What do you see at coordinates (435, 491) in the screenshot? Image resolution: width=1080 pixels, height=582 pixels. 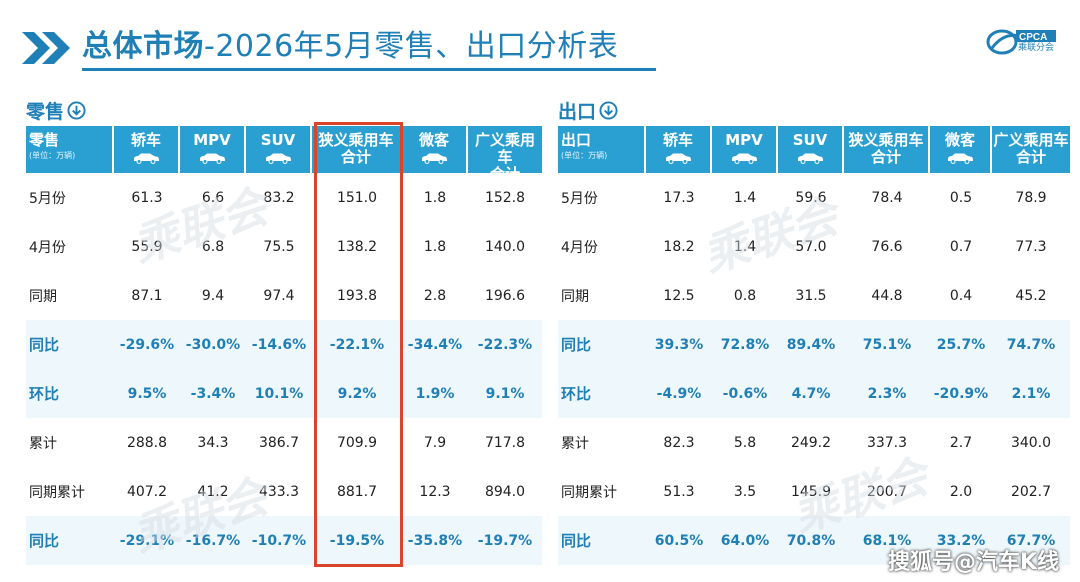 I see `table-cell: 12.3` at bounding box center [435, 491].